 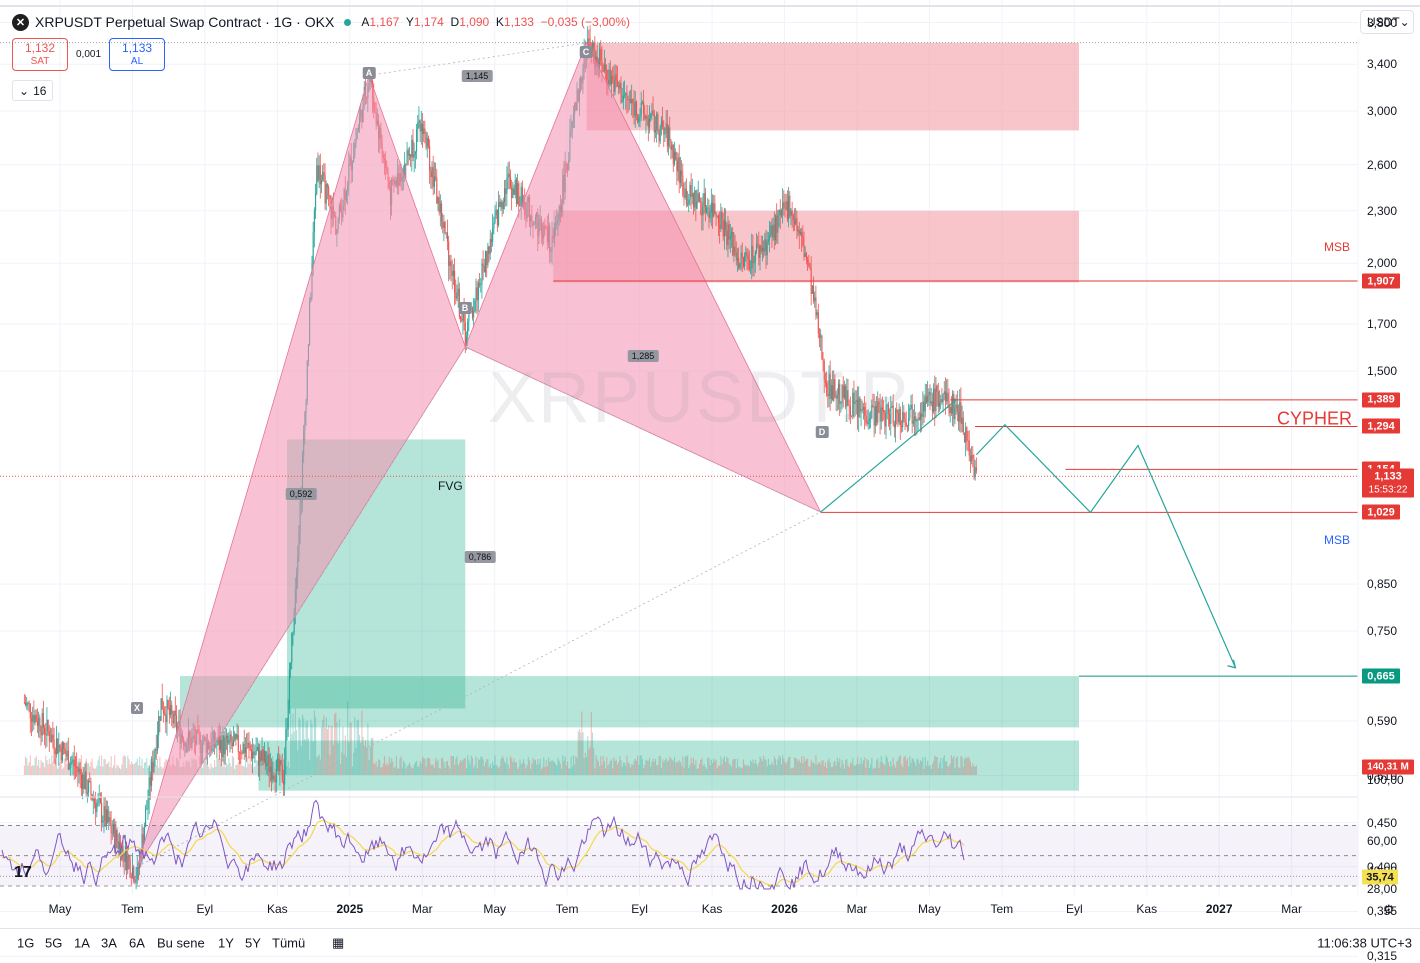 What do you see at coordinates (226, 943) in the screenshot?
I see `range-button: 1Y` at bounding box center [226, 943].